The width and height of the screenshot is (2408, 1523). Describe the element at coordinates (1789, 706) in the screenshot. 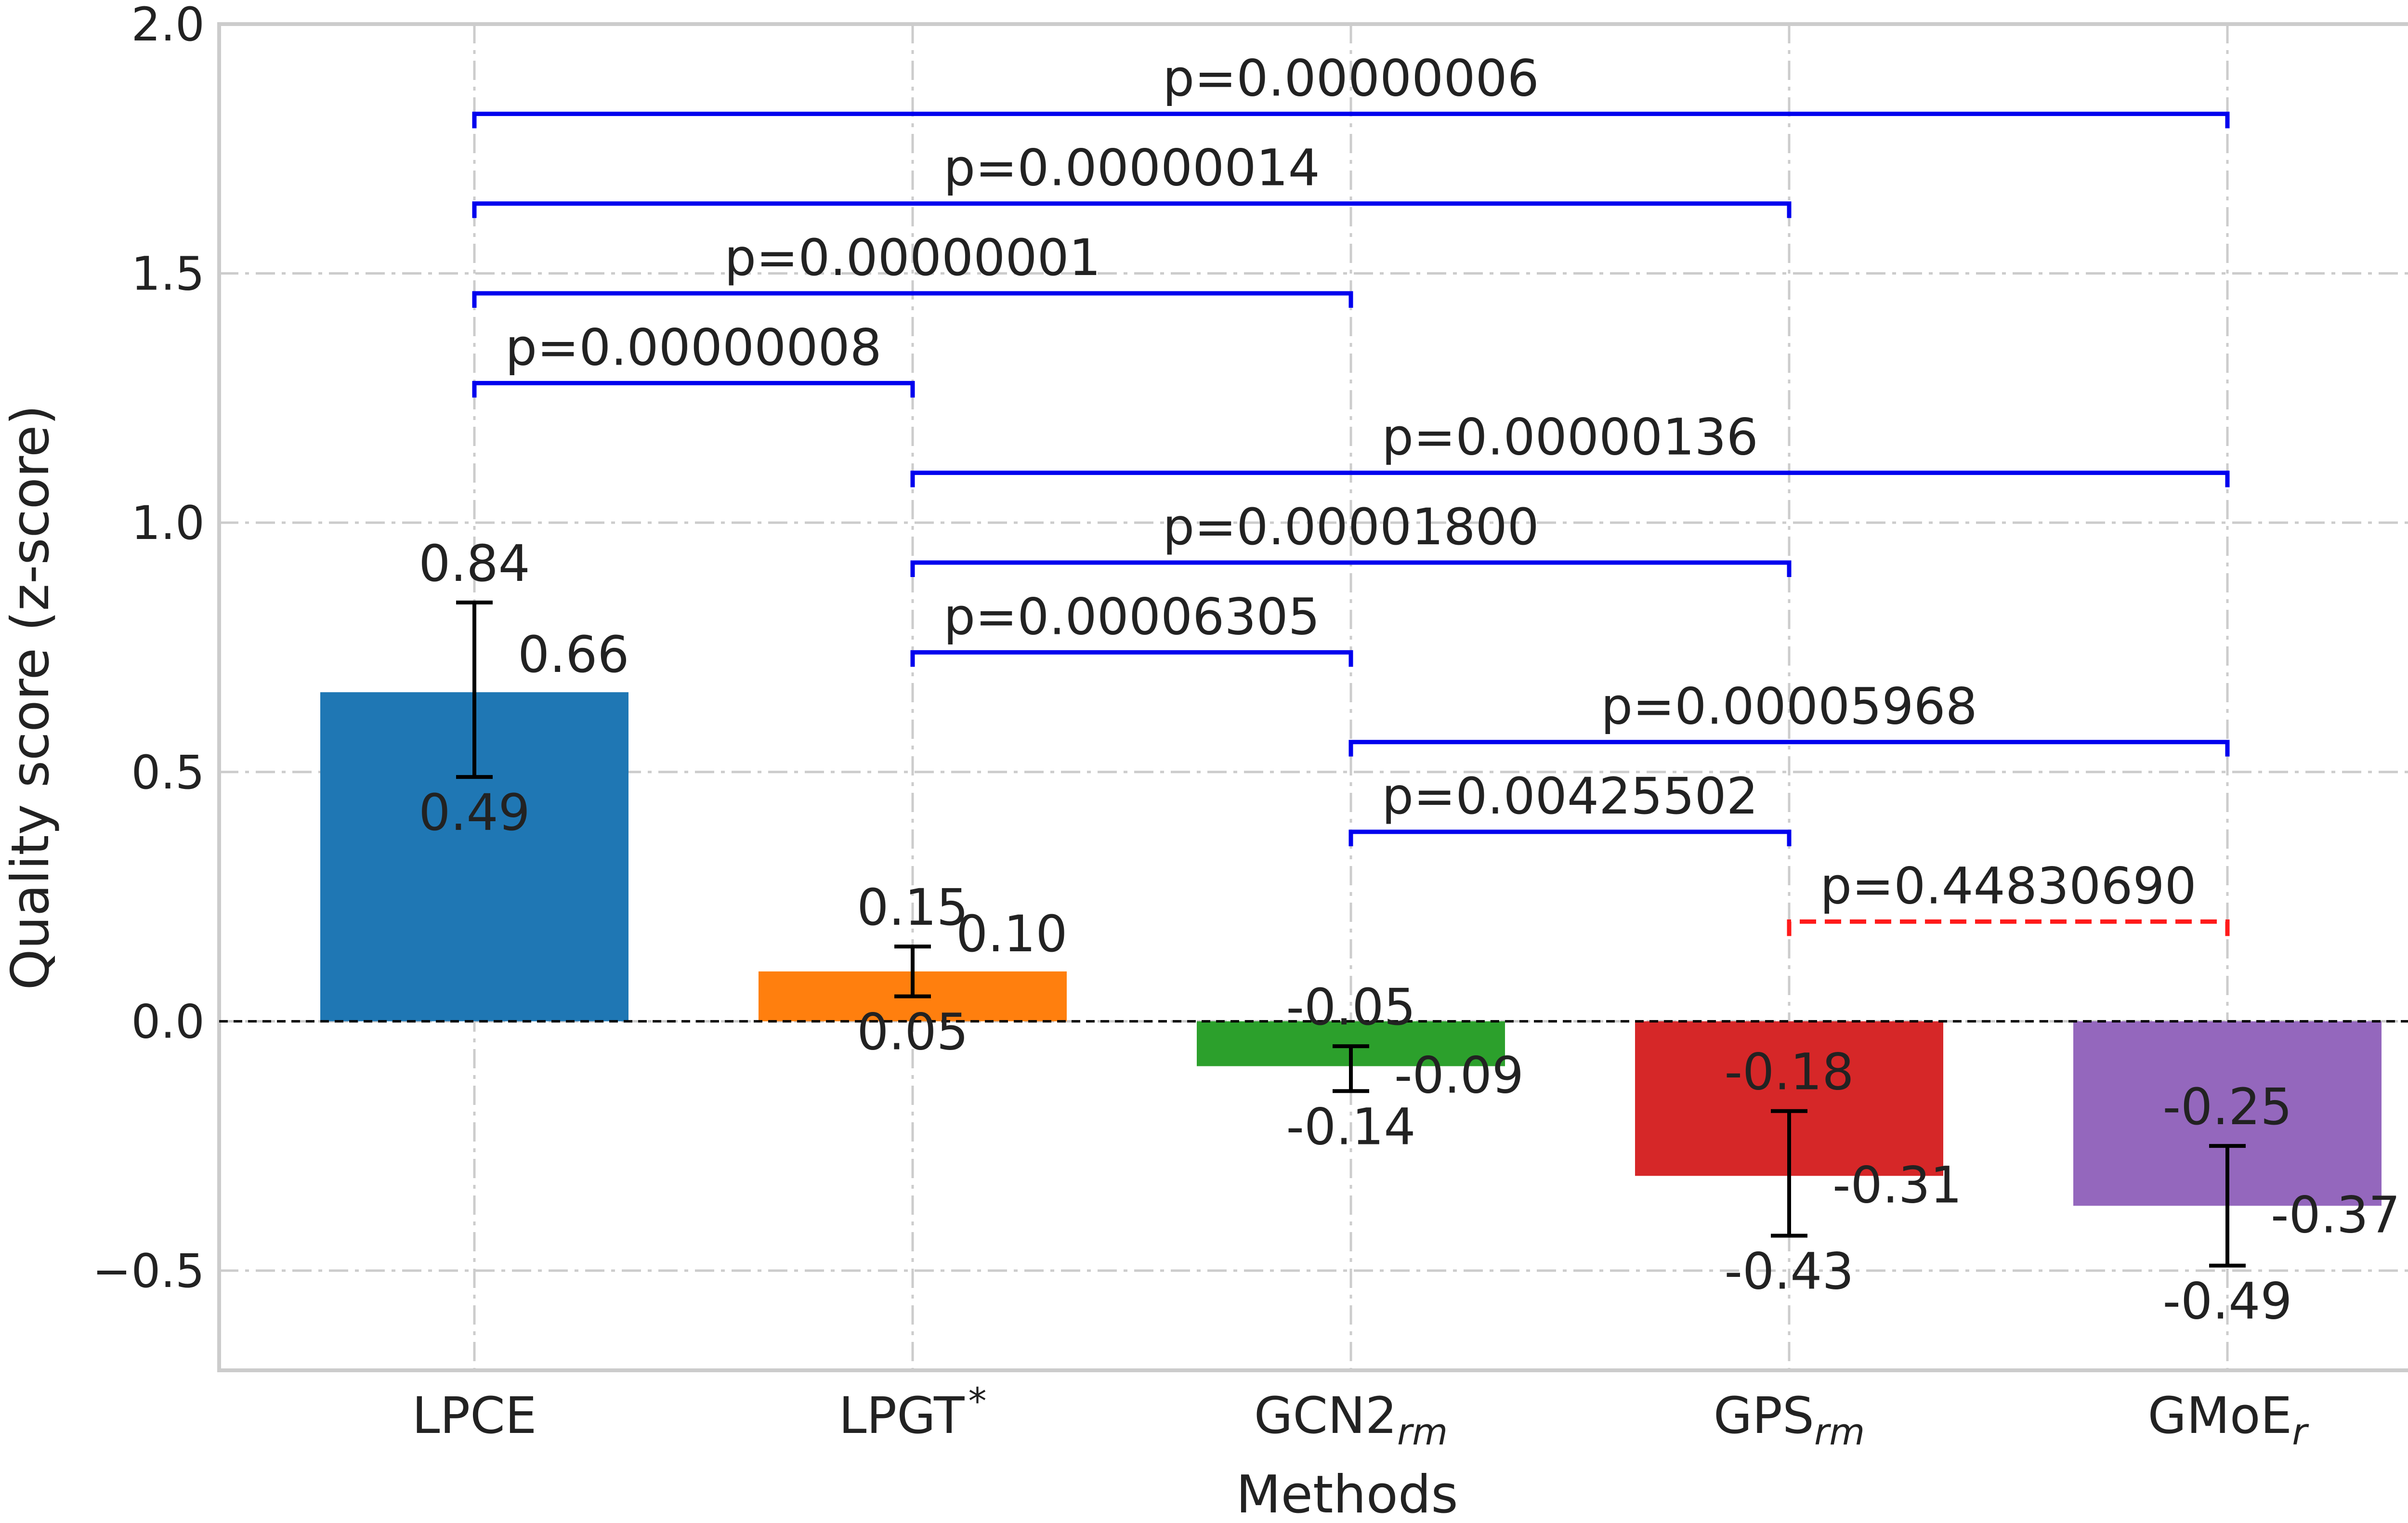

I see `p-value-label: p=0.00005968` at that location.